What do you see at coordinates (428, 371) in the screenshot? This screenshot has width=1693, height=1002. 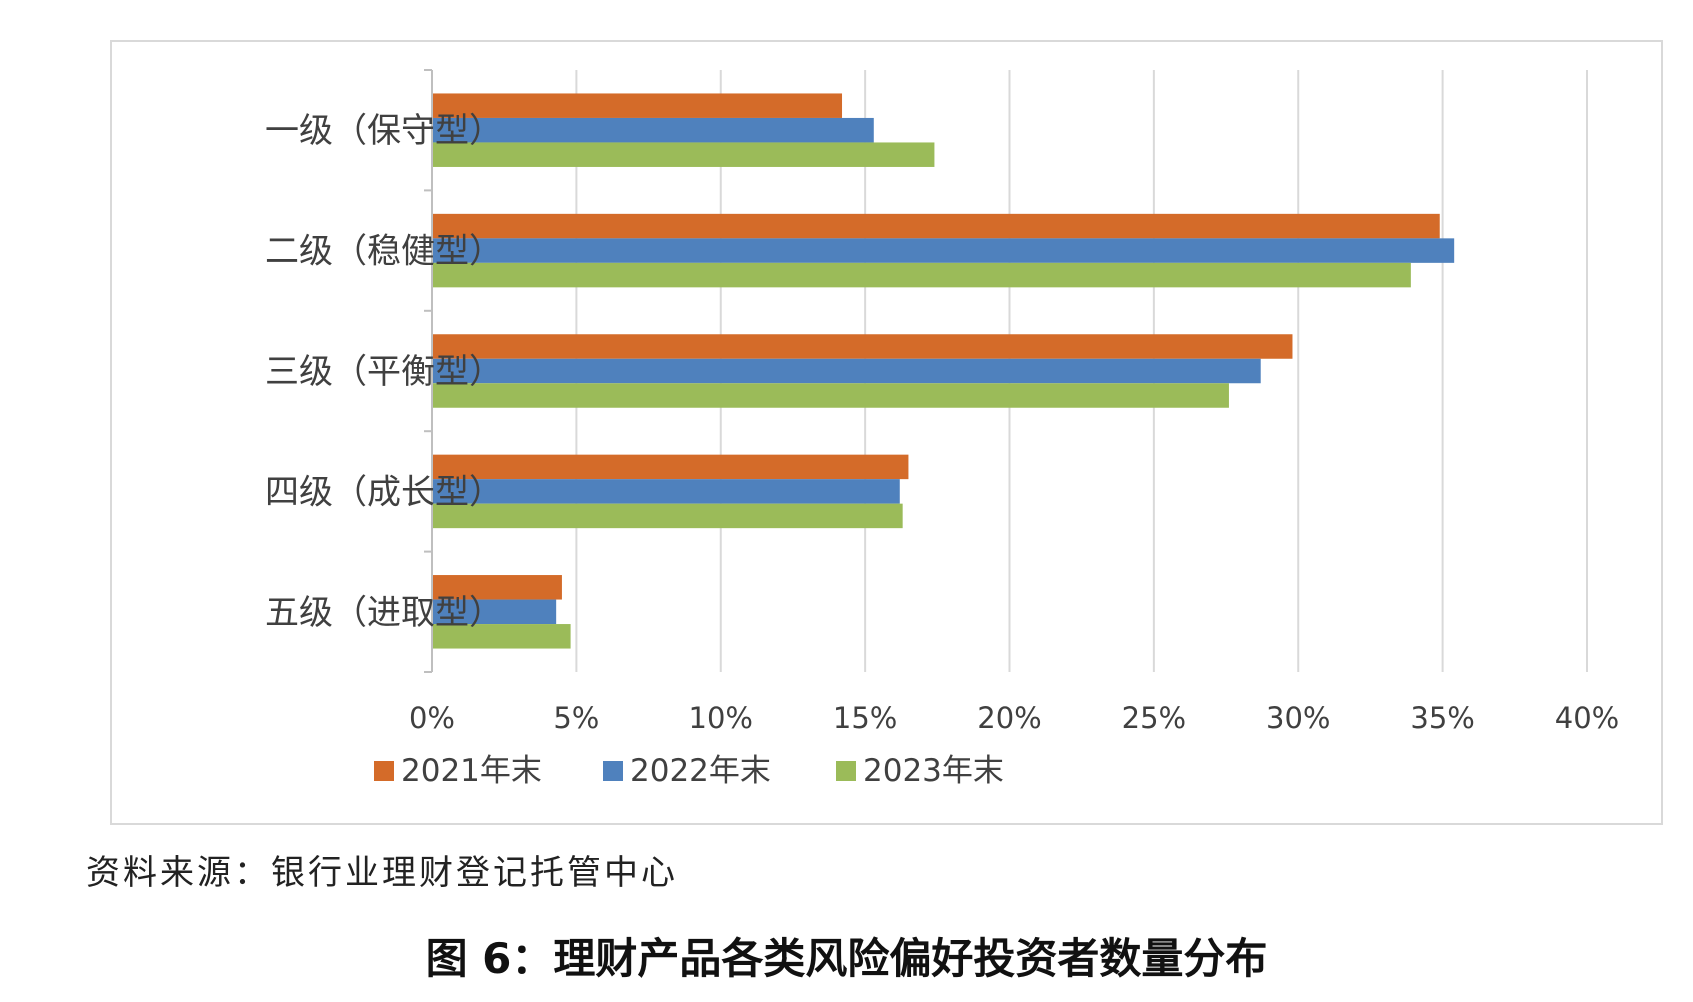 I see `y-axis` at bounding box center [428, 371].